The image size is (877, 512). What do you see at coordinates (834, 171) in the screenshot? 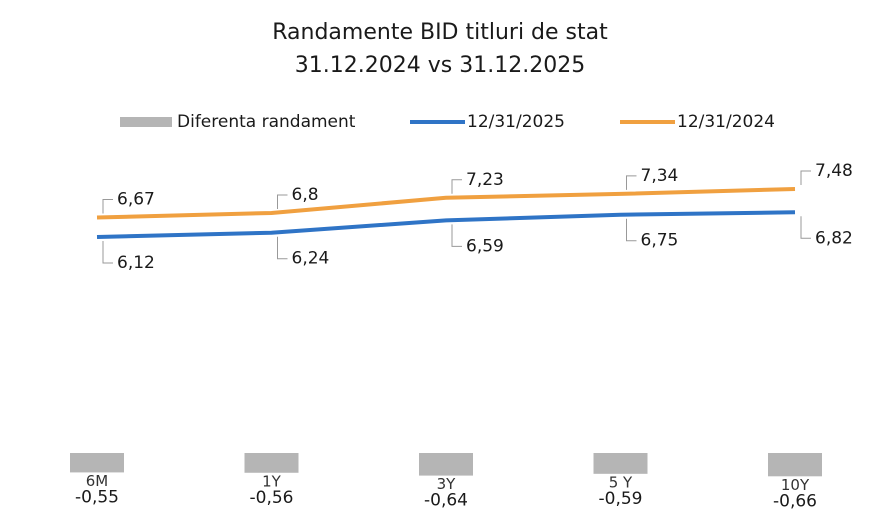
I see `data-label: 7,48` at bounding box center [834, 171].